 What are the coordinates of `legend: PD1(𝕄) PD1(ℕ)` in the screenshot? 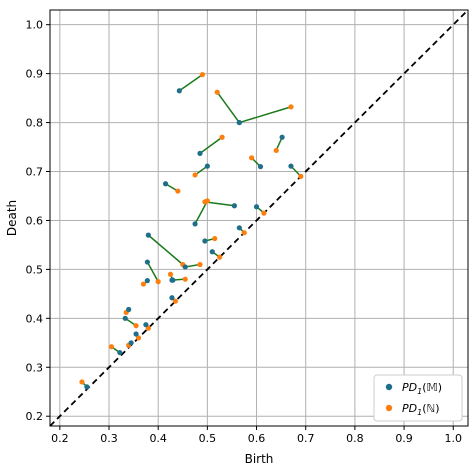 It's located at (418, 398).